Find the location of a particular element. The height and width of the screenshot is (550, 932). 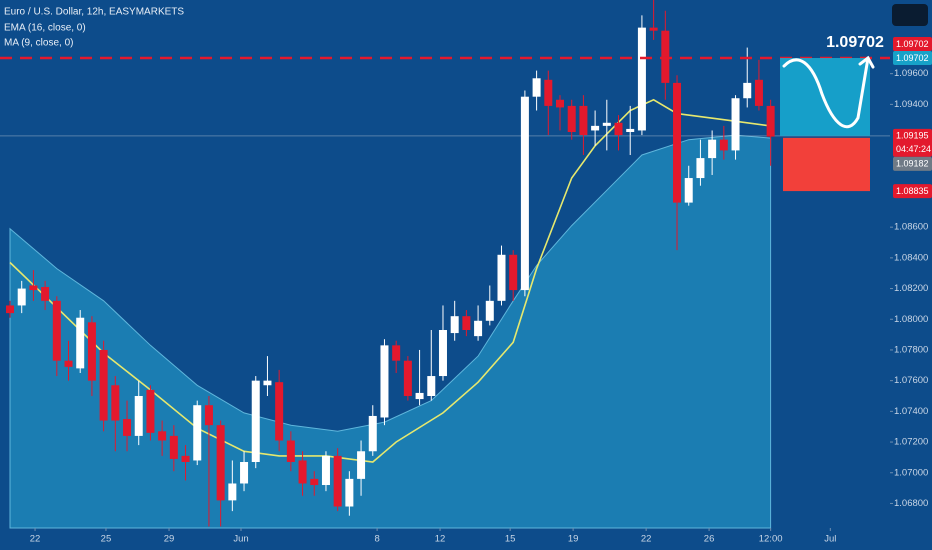

projection-arrow is located at coordinates (866, 62).